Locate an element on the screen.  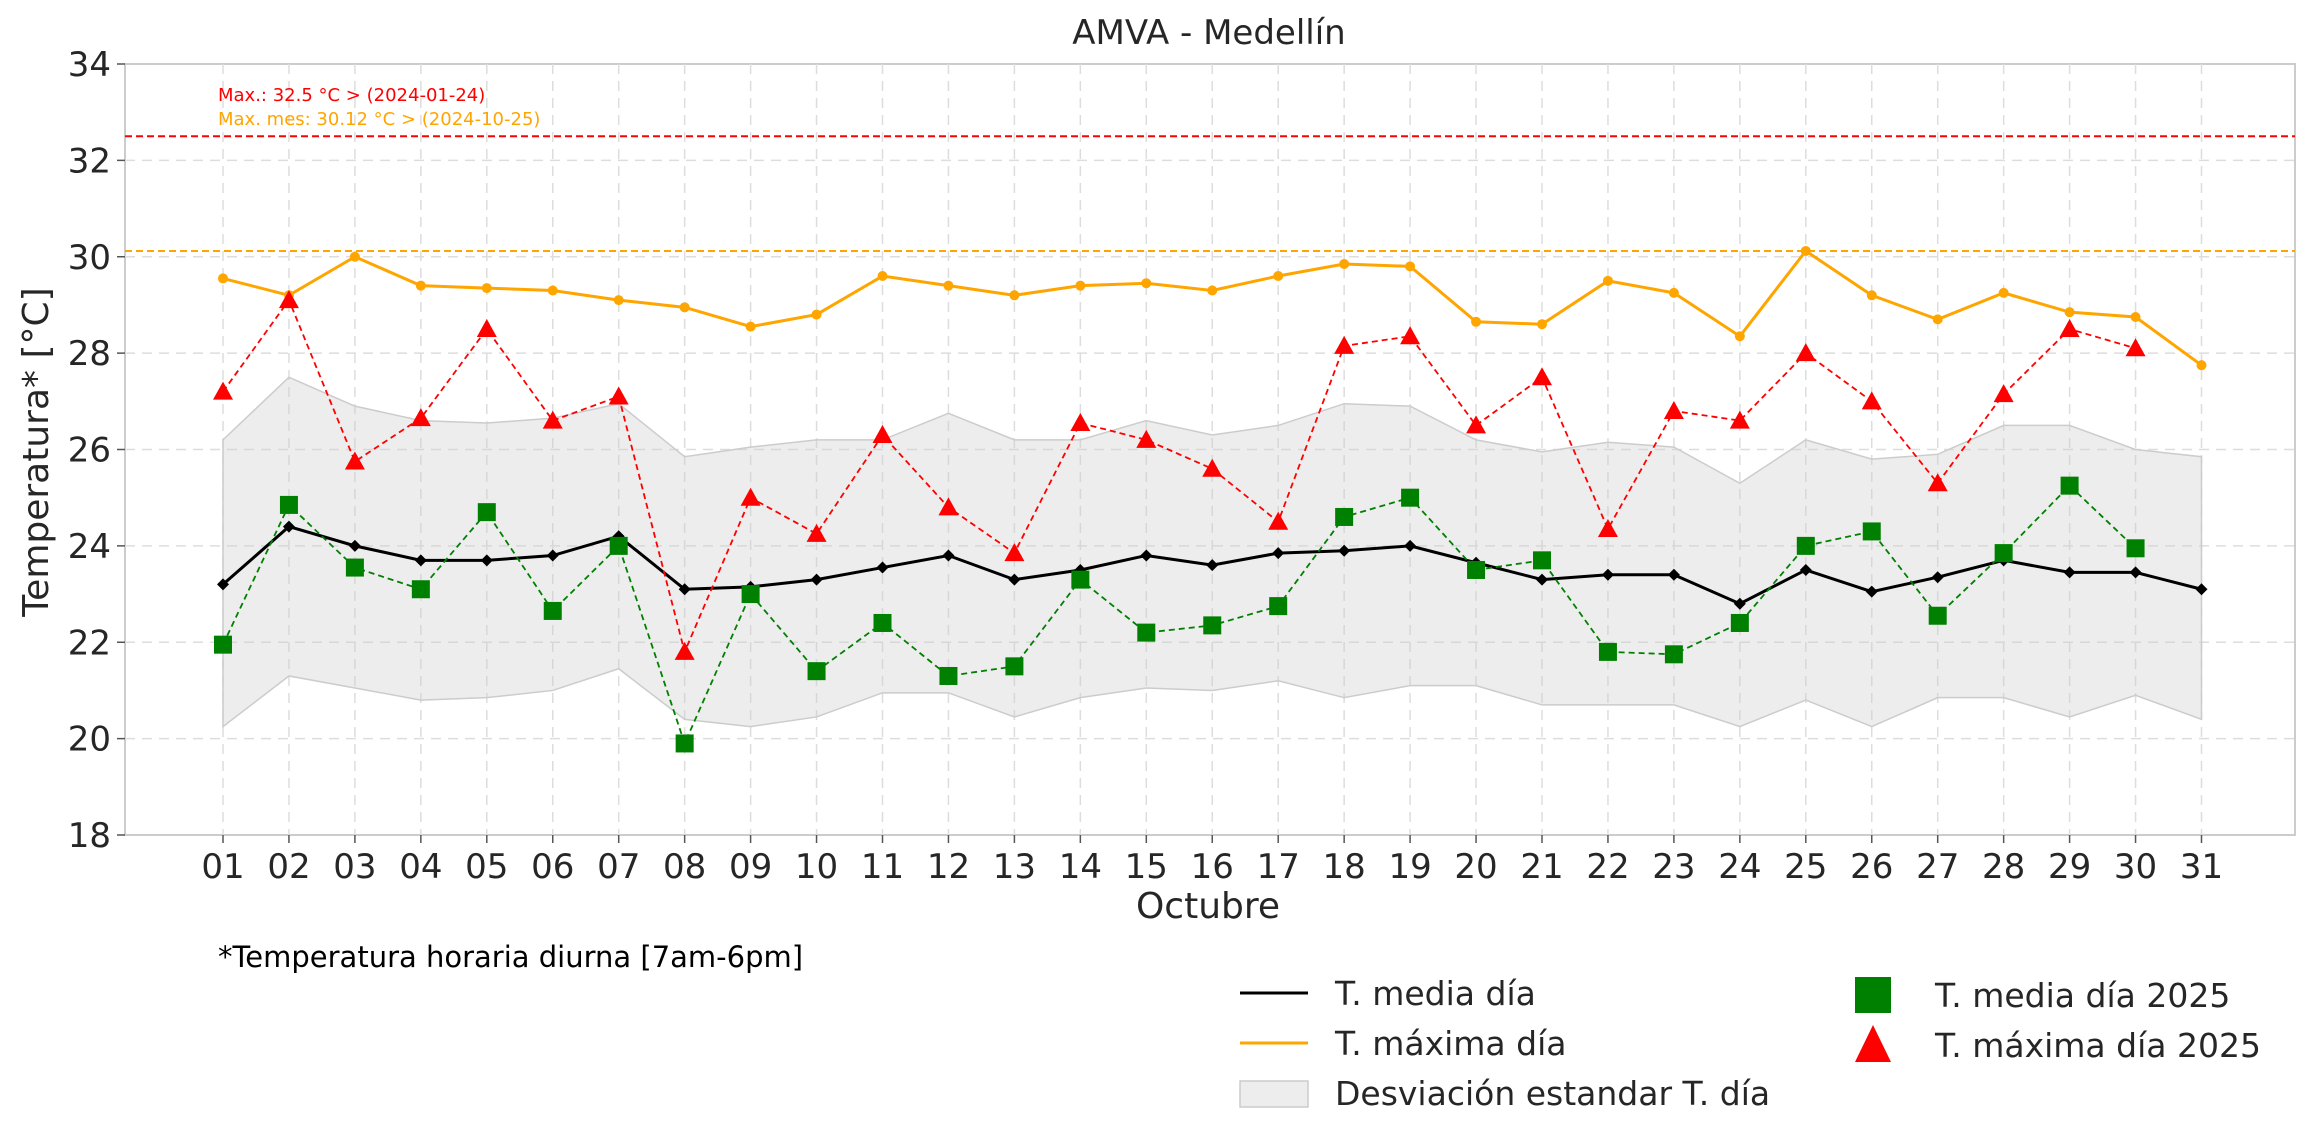
x-tick-label-16: 16 is located at coordinates (1212, 867).